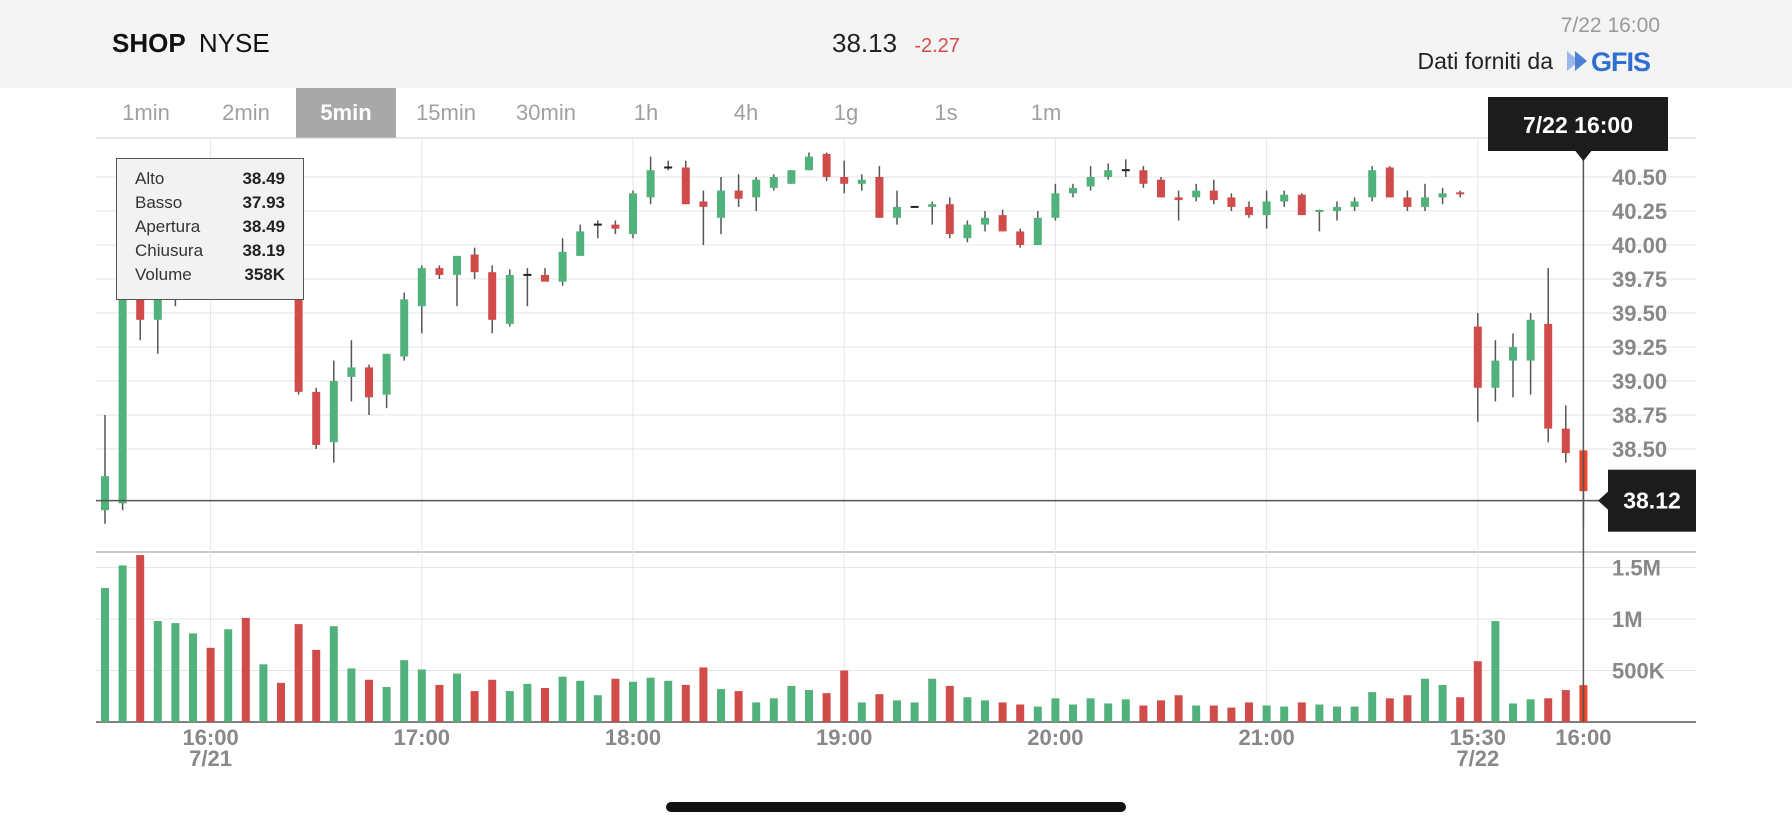 This screenshot has height=828, width=1792. I want to click on tab-1s: 1s, so click(946, 112).